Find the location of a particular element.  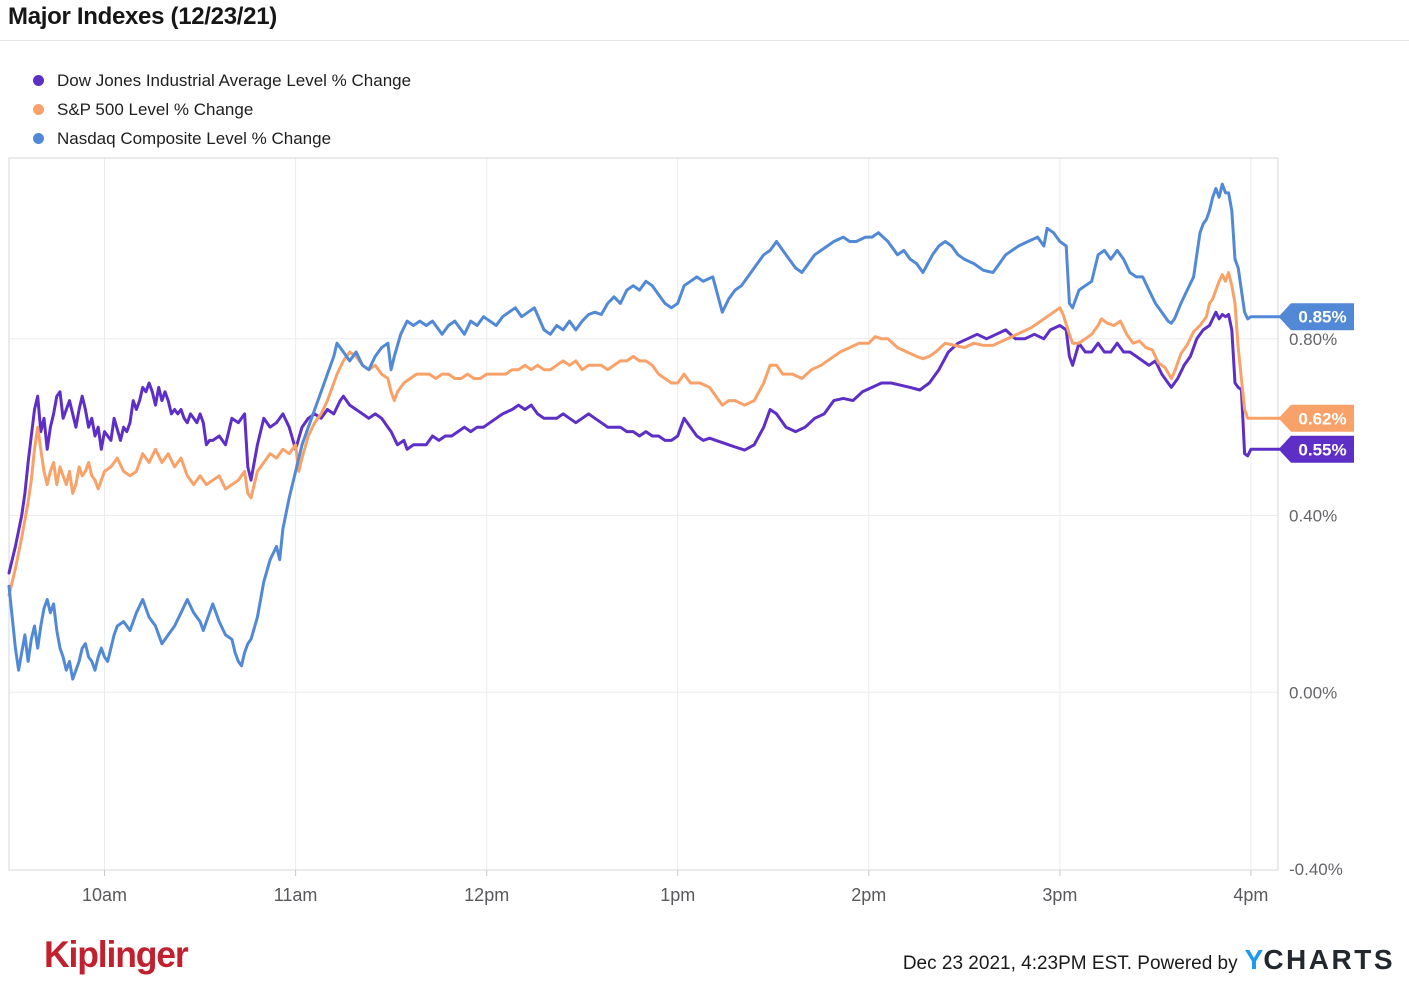

ycharts-logo-charts: CHARTS is located at coordinates (1329, 959).